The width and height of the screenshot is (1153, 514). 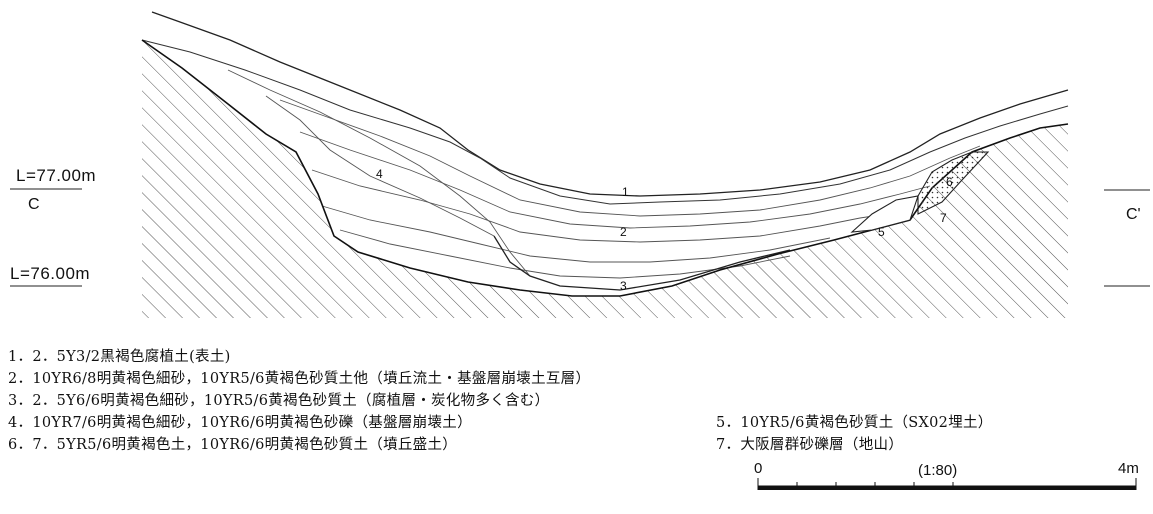 What do you see at coordinates (625, 192) in the screenshot?
I see `layer-number-1: 1` at bounding box center [625, 192].